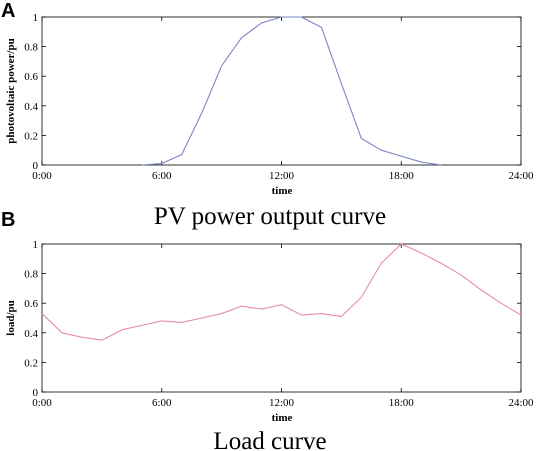  Describe the element at coordinates (8, 220) in the screenshot. I see `panel-letter-b: B` at that location.